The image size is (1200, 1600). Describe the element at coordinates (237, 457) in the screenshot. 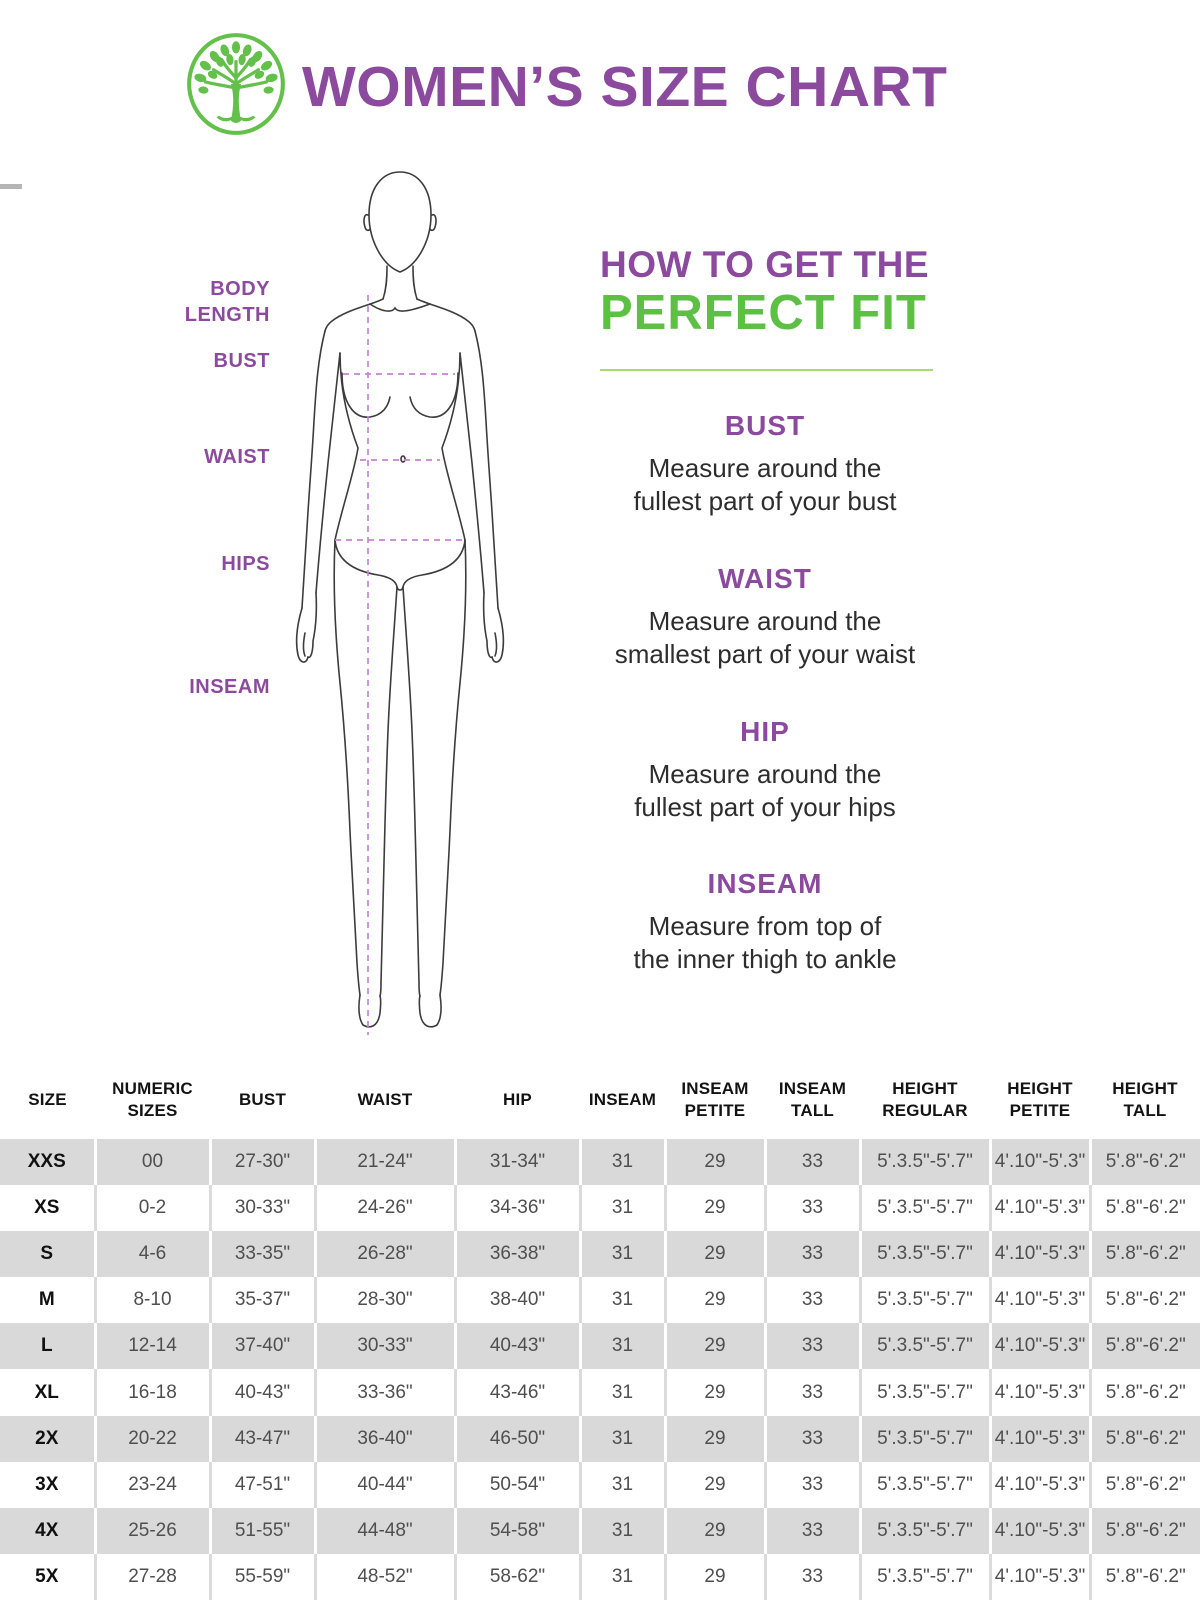

I see `label-waist: WAIST` at that location.